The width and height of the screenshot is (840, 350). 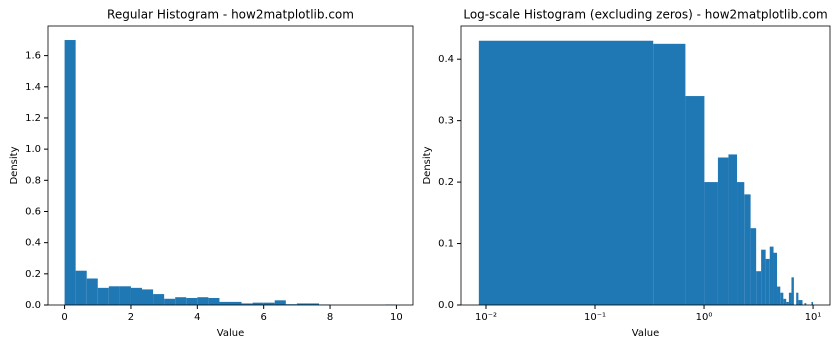 What do you see at coordinates (813, 317) in the screenshot?
I see `x-tick-label: 10¹` at bounding box center [813, 317].